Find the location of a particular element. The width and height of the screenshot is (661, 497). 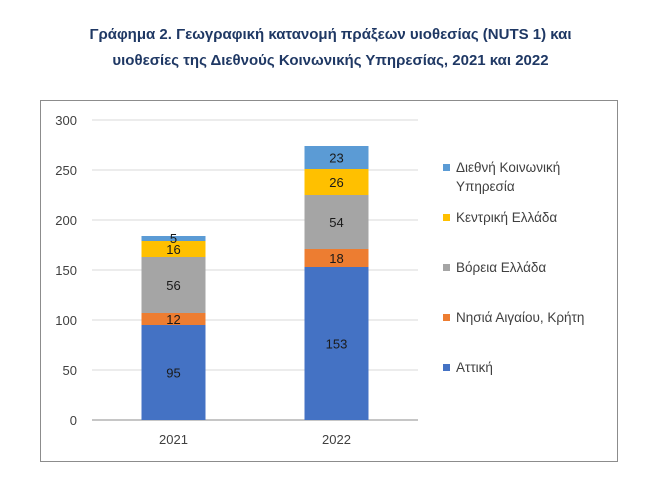

data-label: 153 is located at coordinates (337, 344).